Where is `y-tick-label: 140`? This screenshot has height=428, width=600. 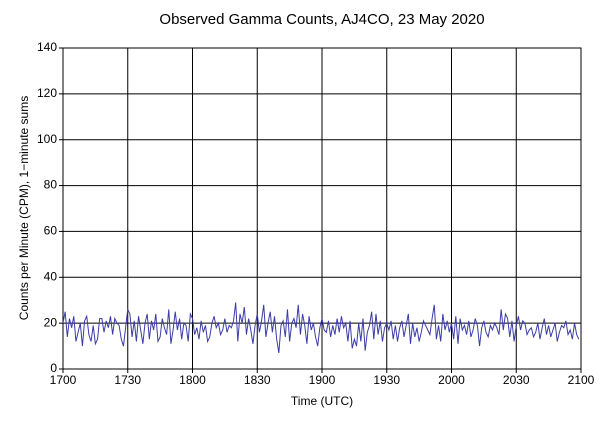 y-tick-label: 140 is located at coordinates (47, 47).